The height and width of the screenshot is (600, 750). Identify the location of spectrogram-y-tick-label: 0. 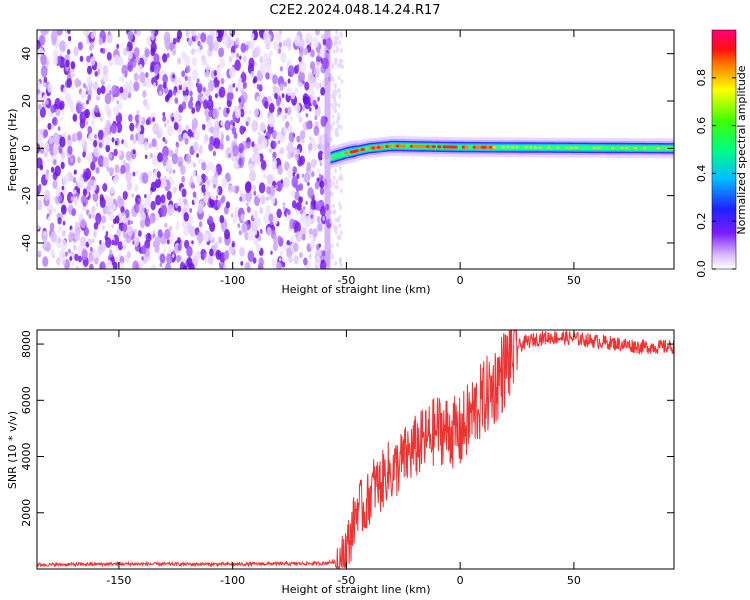
(26, 148).